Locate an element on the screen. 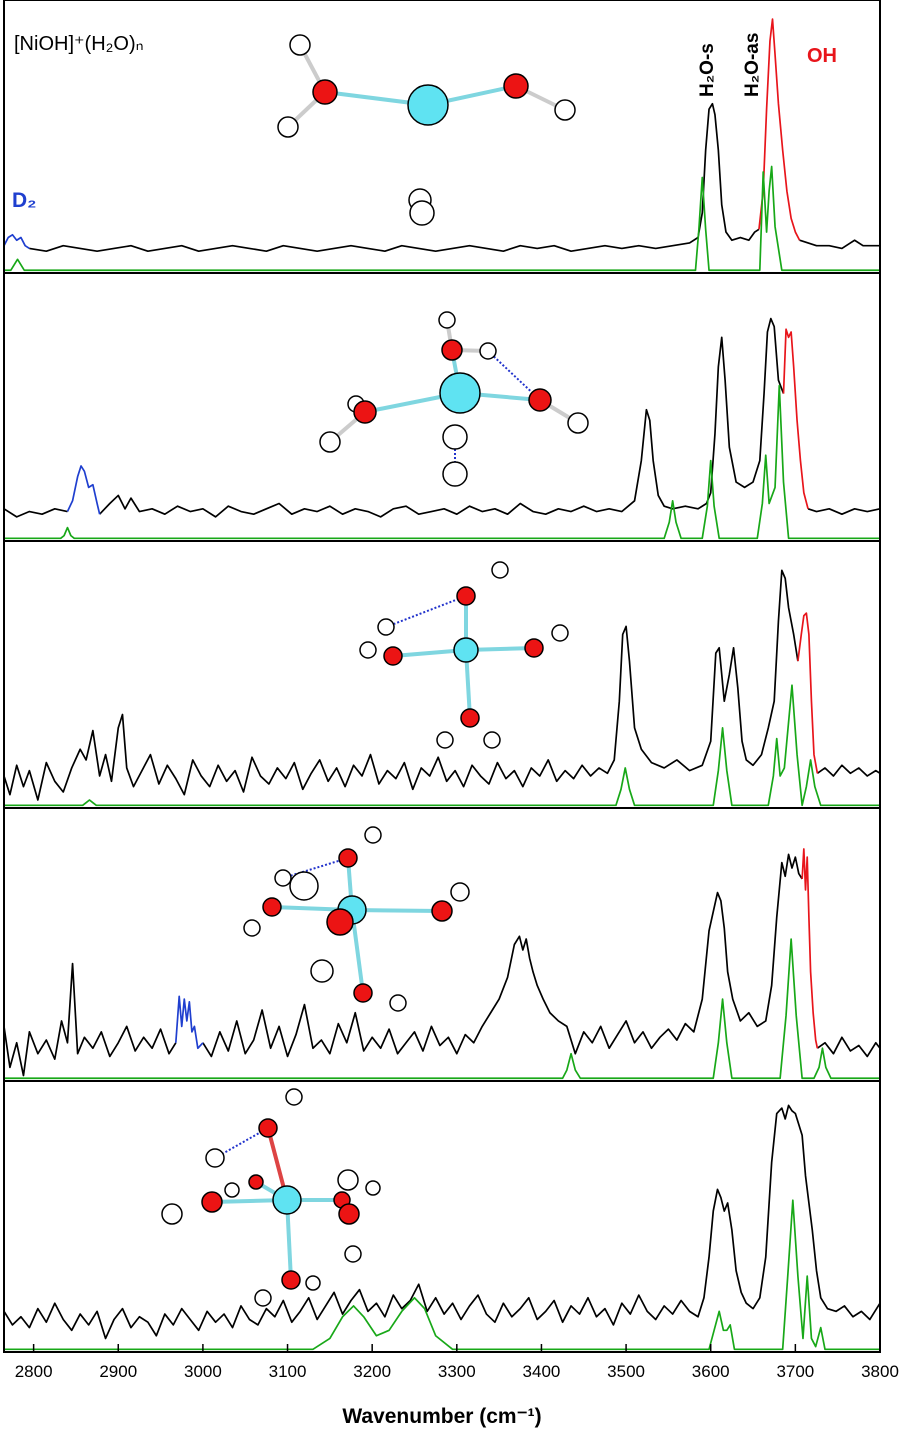  x-tick-label: 3700 is located at coordinates (795, 1371).